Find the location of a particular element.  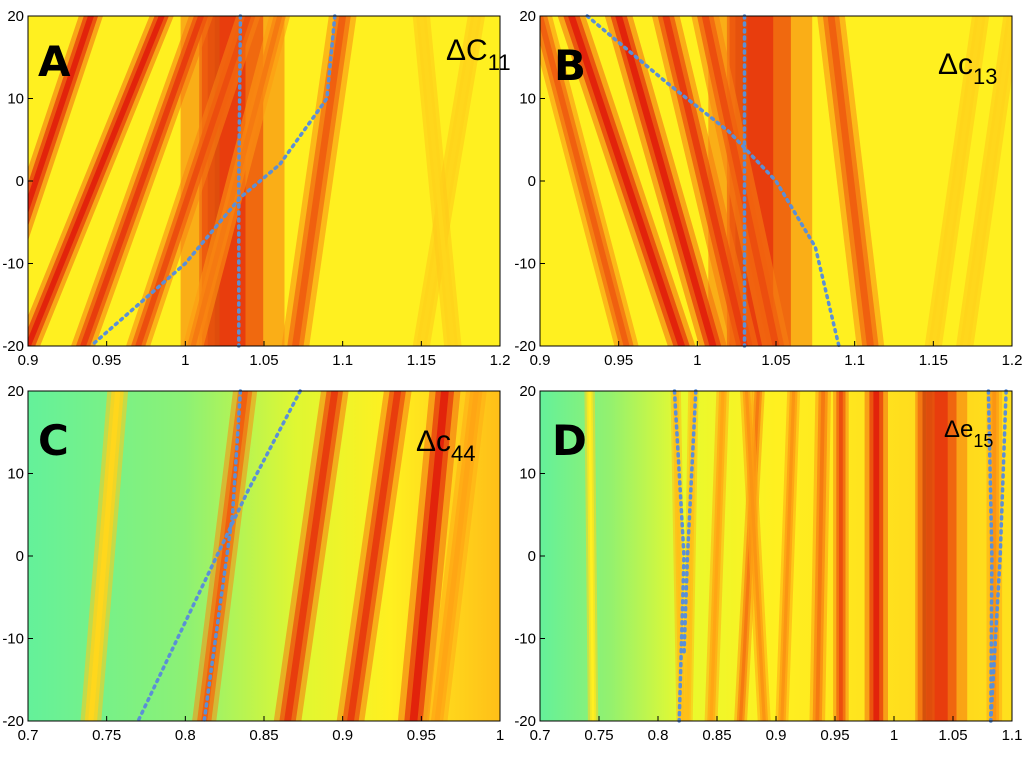

panel-d-ytick-label: 20 is located at coordinates (527, 391).